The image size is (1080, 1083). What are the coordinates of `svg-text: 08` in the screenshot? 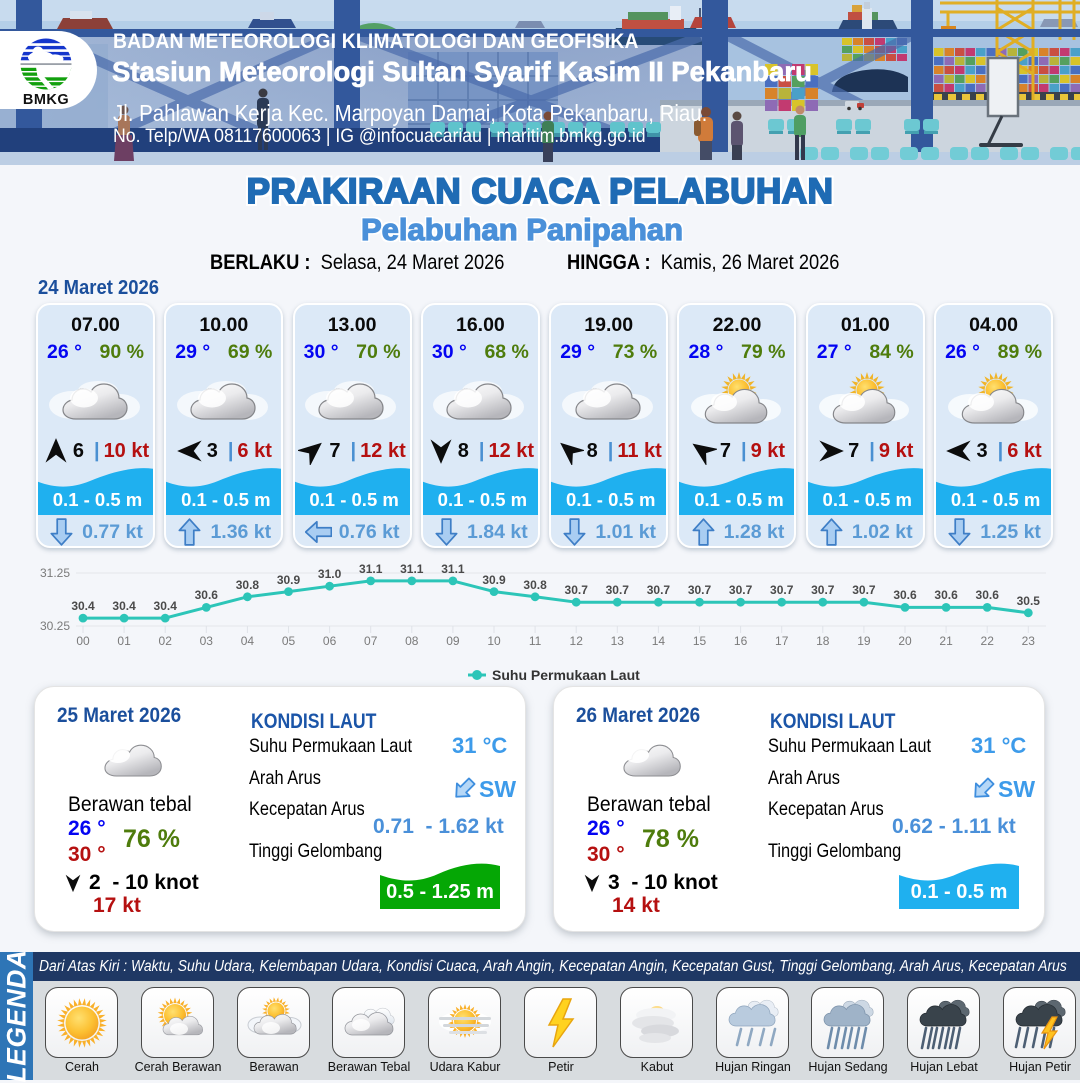 It's located at (412, 641).